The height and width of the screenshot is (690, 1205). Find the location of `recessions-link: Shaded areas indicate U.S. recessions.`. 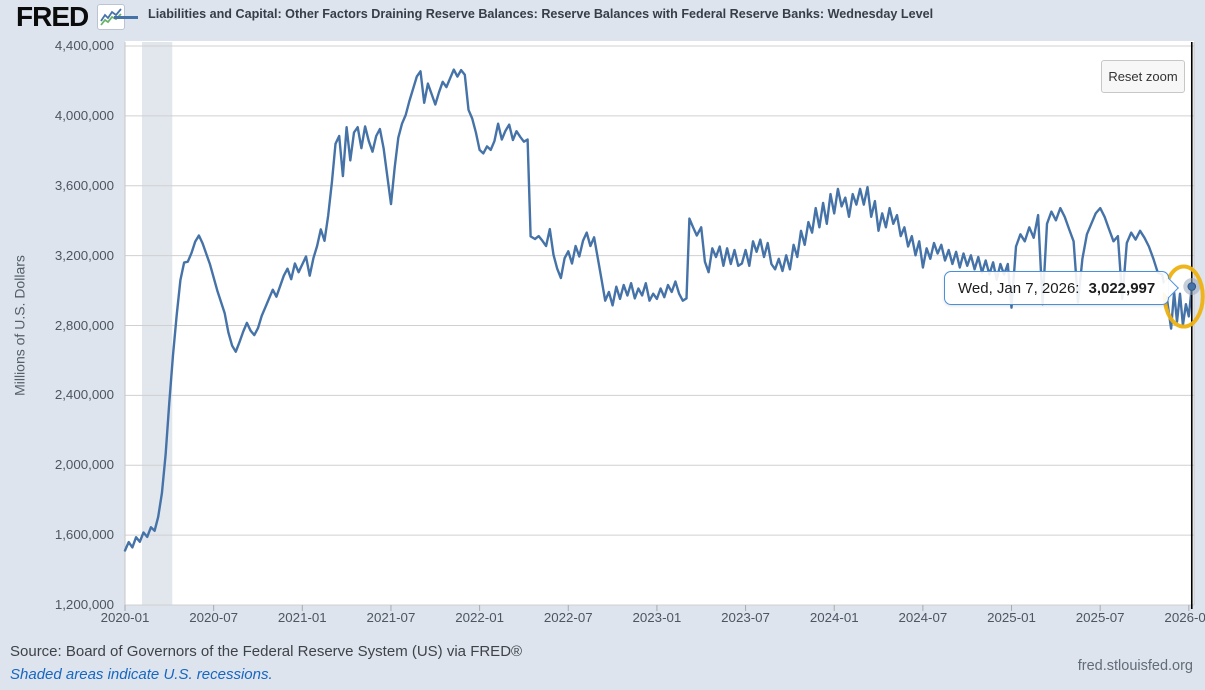

recessions-link: Shaded areas indicate U.S. recessions. is located at coordinates (141, 674).